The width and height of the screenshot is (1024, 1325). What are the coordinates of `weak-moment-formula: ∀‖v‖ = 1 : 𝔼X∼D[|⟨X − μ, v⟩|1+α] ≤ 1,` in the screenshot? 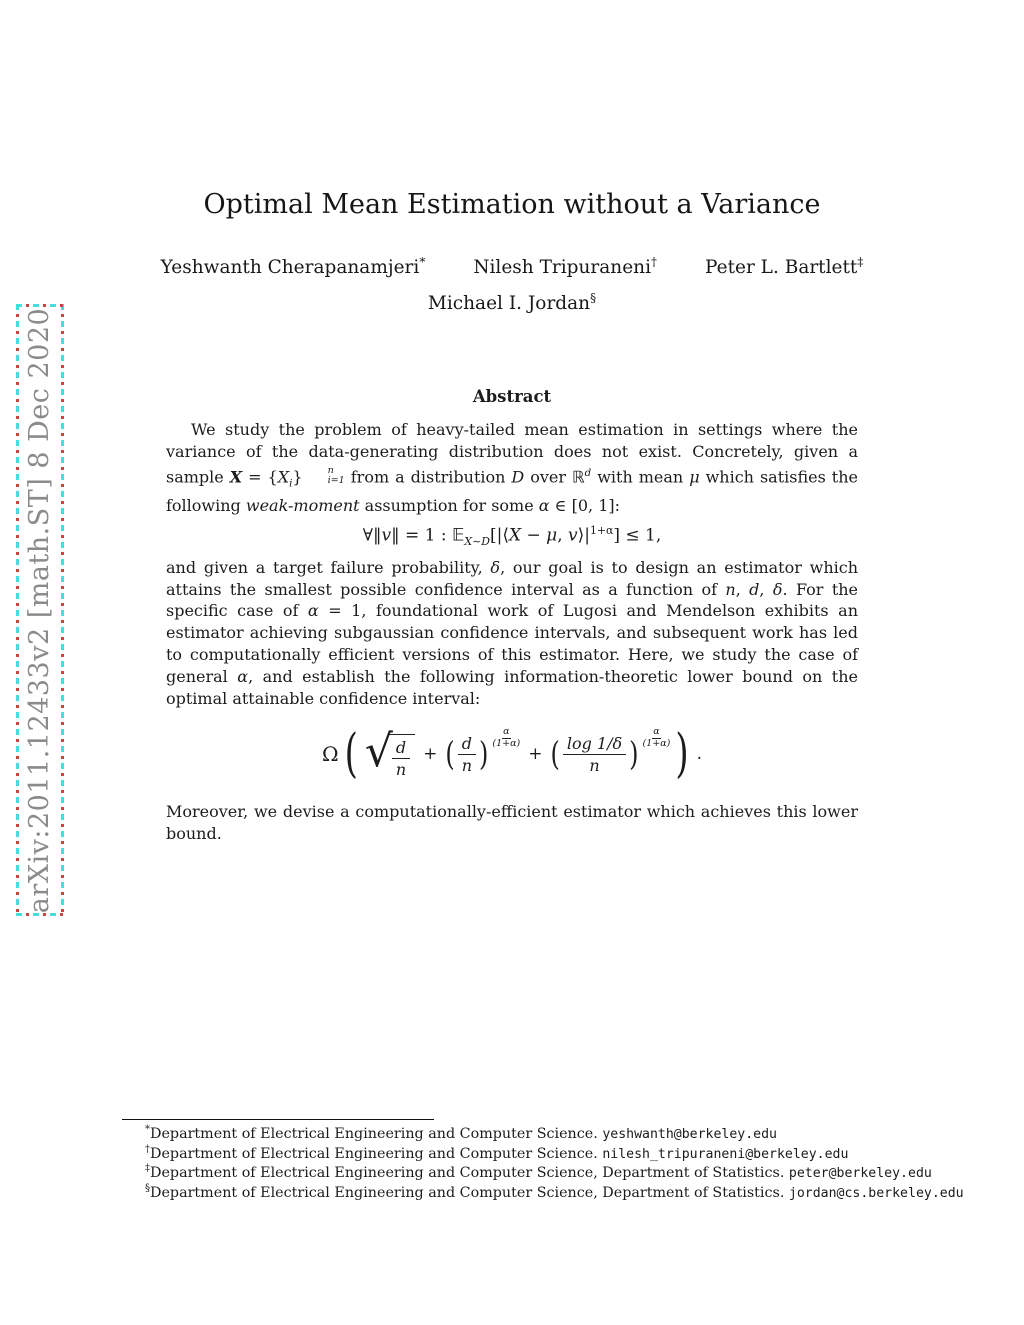 It's located at (512, 536).